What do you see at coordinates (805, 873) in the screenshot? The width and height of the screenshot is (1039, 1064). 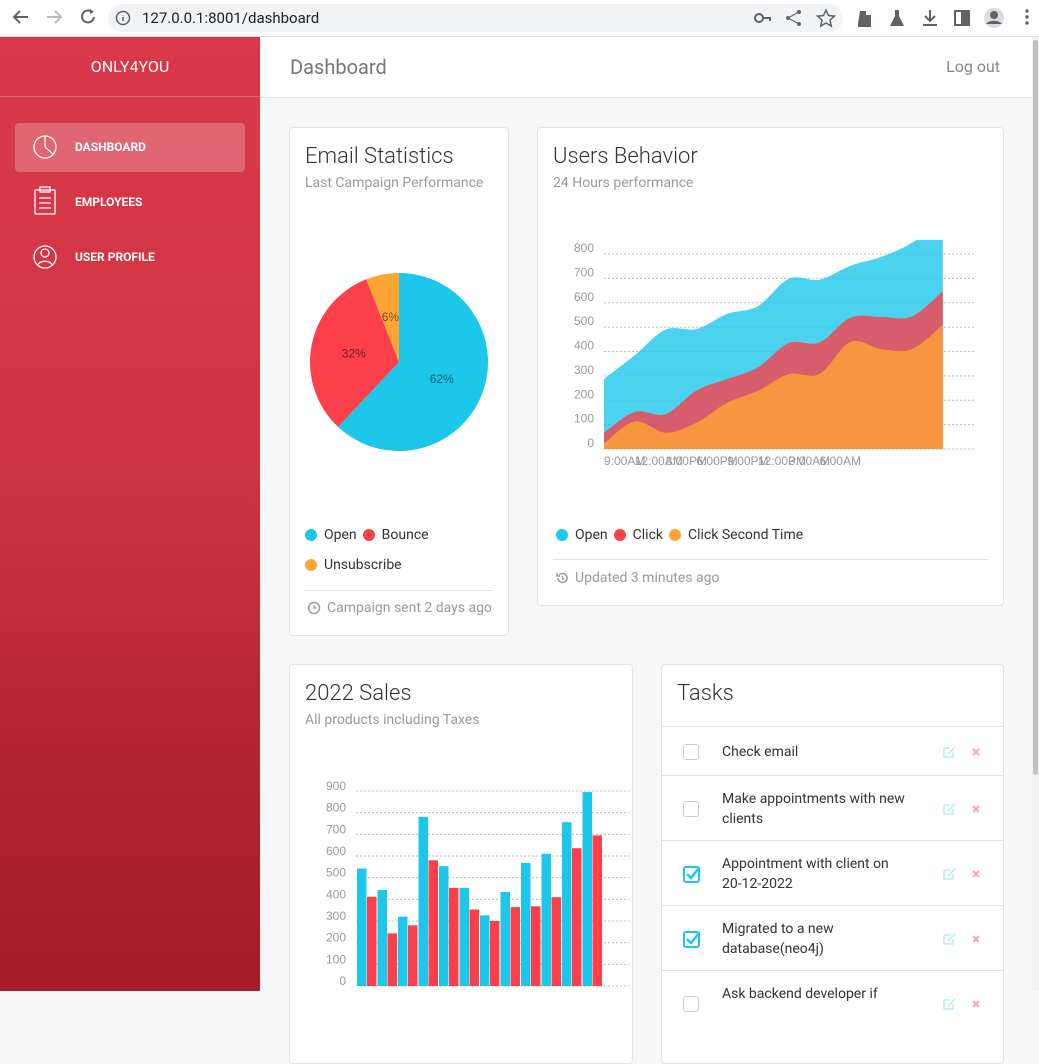 I see `task-text: Appointment with client on 20-12-2022` at bounding box center [805, 873].